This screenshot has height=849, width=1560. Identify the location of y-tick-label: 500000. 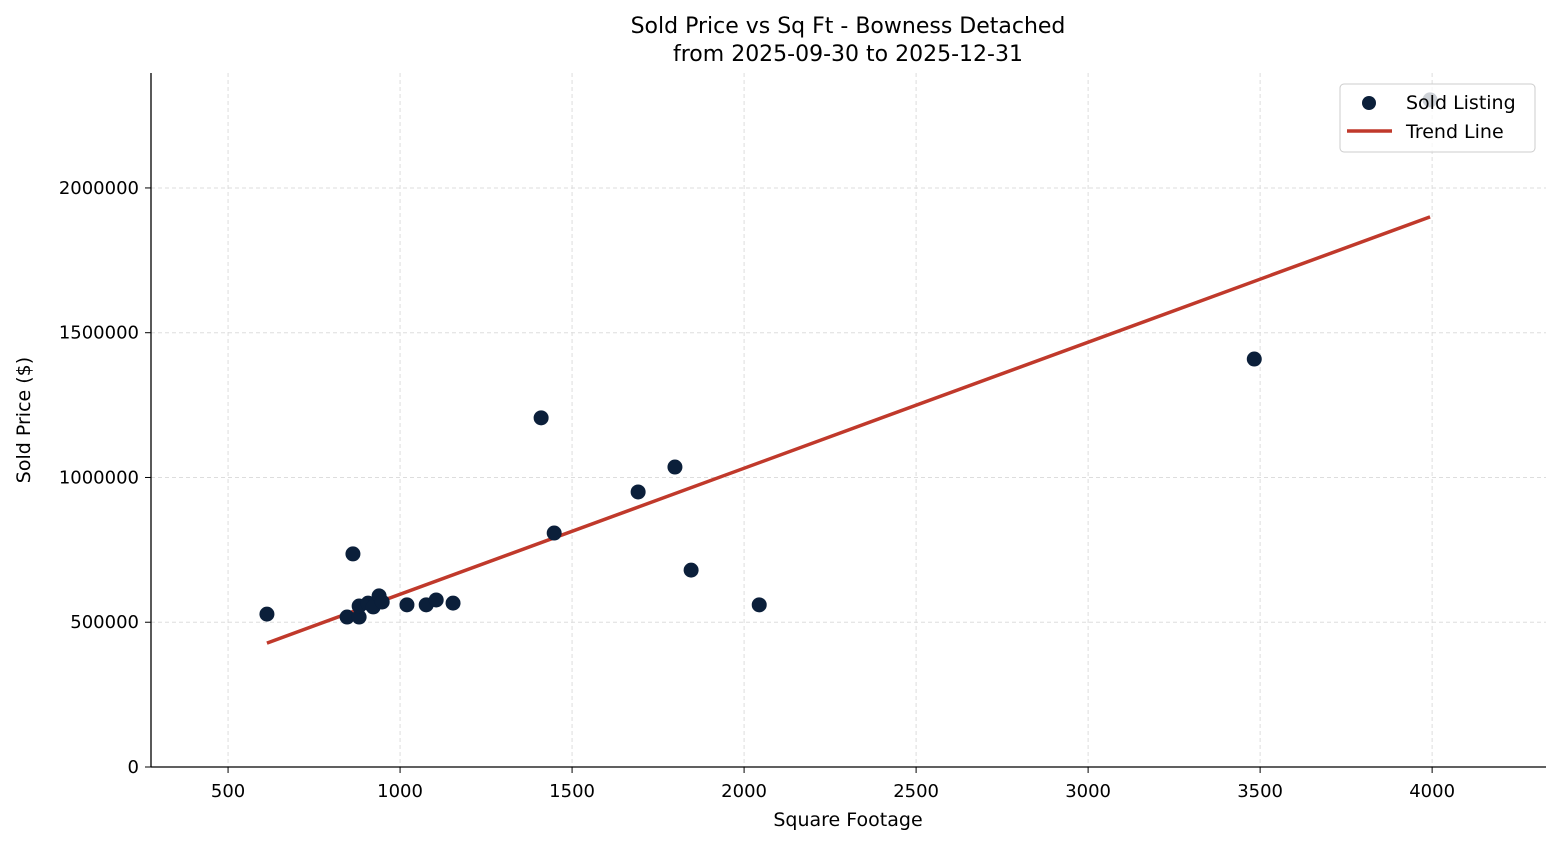
(104, 622).